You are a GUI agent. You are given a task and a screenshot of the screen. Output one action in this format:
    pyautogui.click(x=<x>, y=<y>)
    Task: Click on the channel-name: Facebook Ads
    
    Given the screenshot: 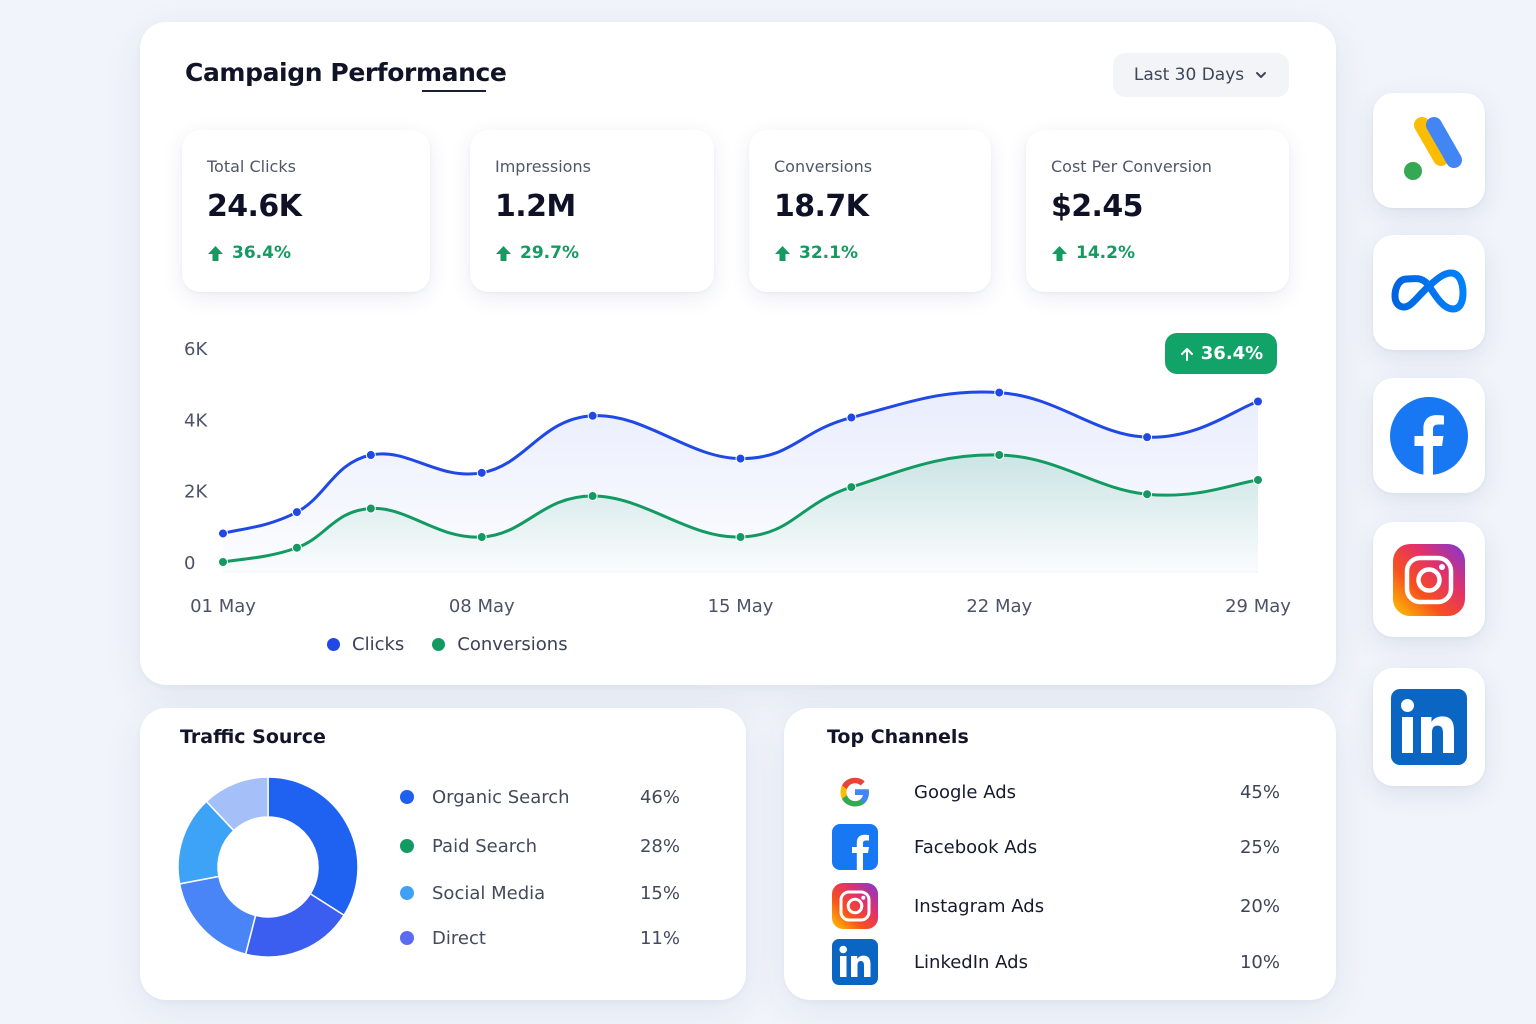 What is the action you would take?
    pyautogui.click(x=976, y=847)
    